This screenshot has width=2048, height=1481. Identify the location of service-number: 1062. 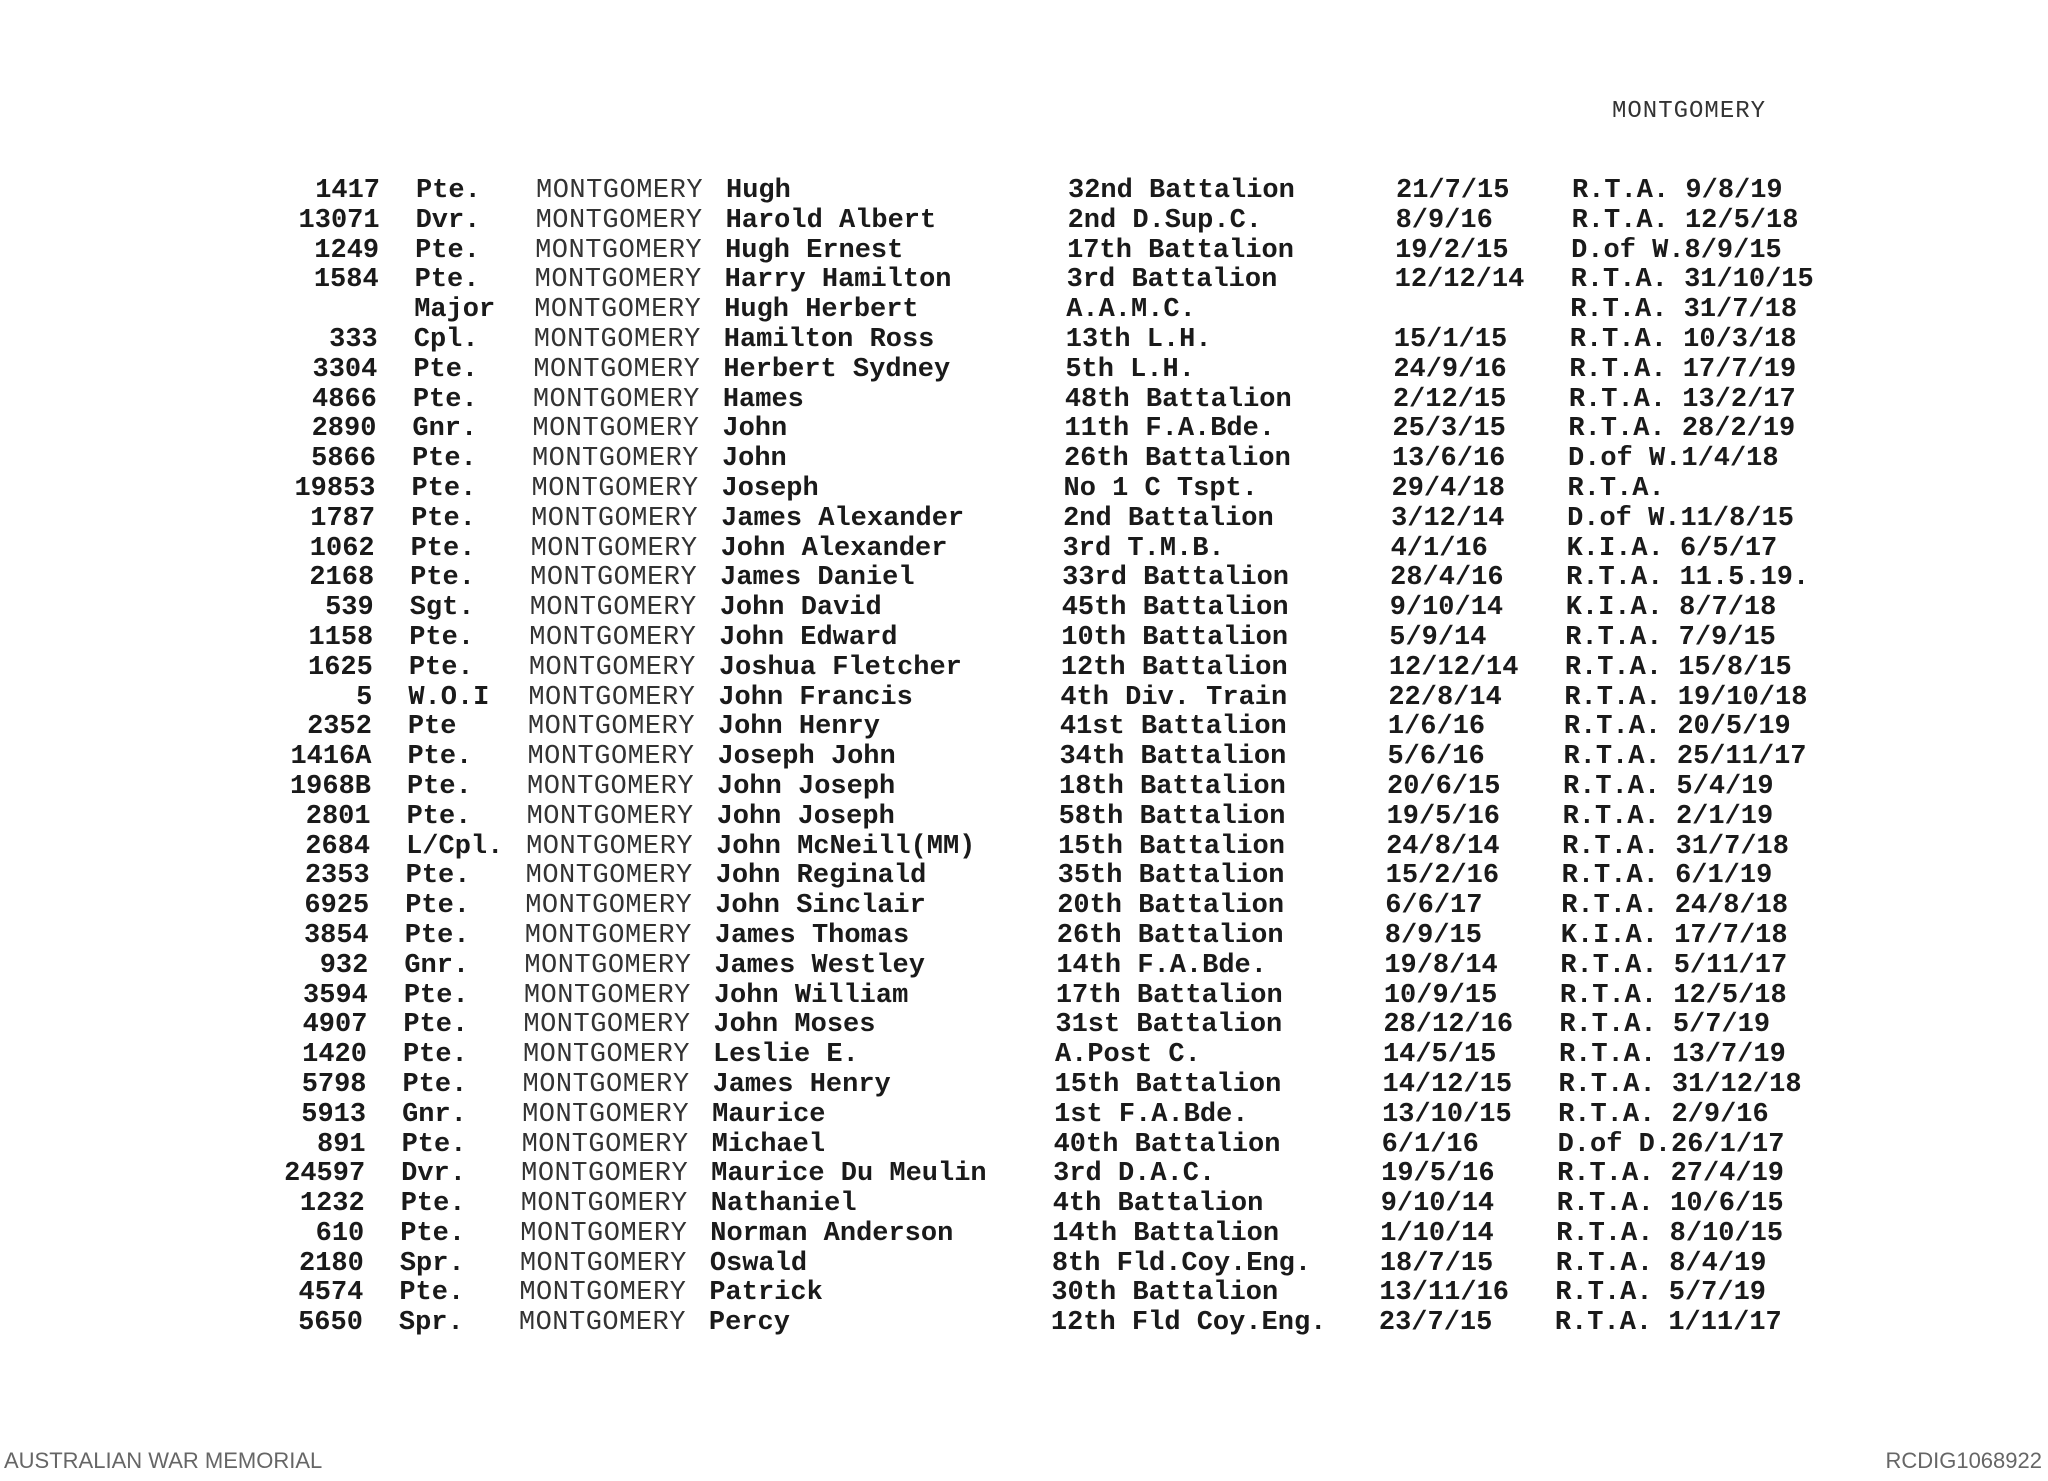
(342, 548).